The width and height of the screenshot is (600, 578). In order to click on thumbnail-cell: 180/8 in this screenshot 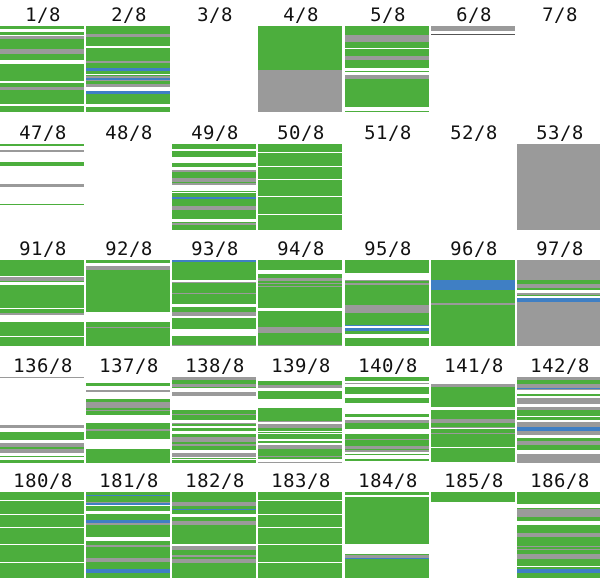, I will do `click(43, 522)`.